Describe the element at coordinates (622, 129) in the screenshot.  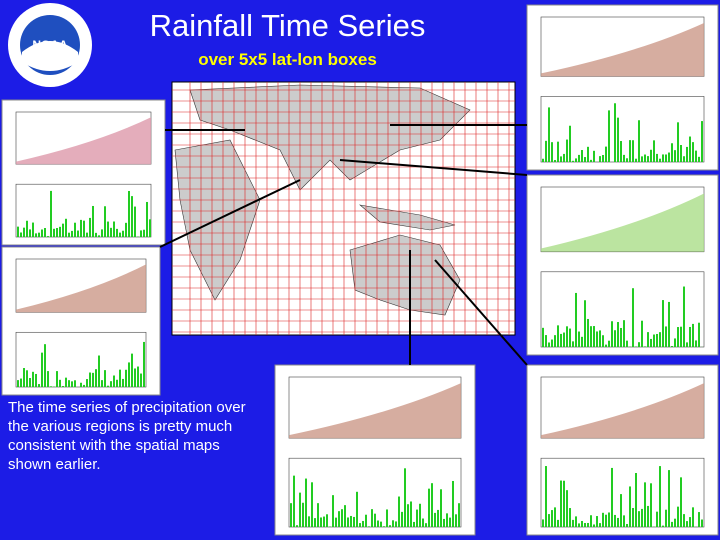
I see `panel-axes` at that location.